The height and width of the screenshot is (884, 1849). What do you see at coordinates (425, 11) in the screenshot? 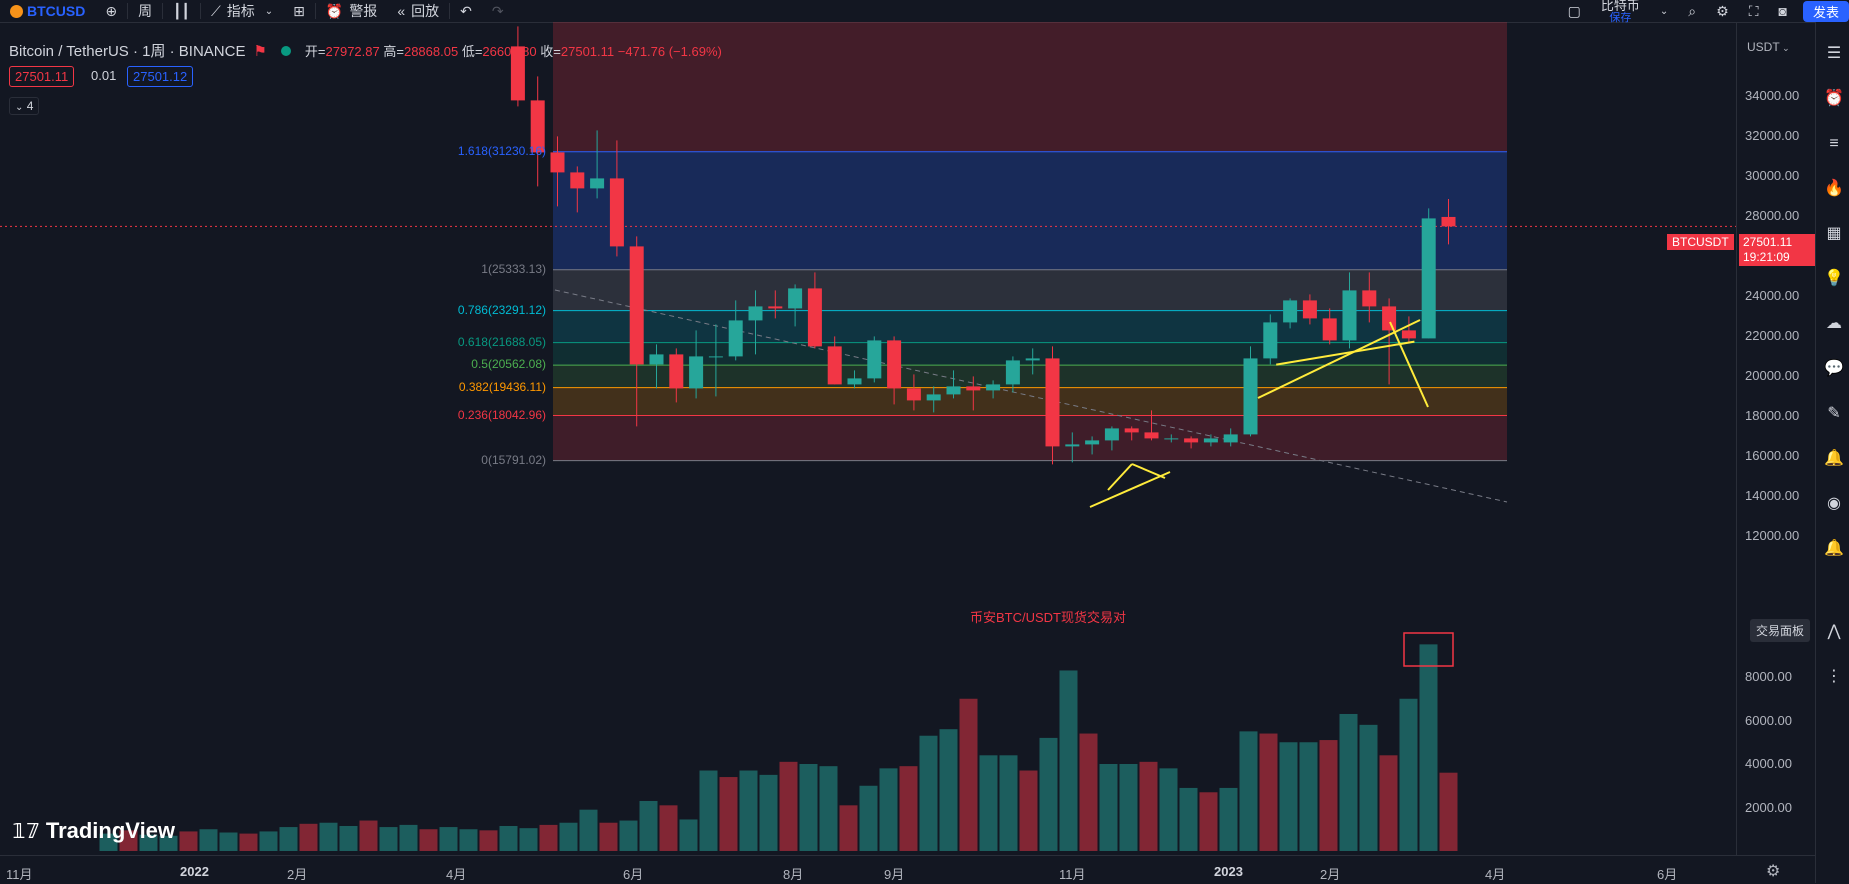
I see `replay-label: 回放` at bounding box center [425, 11].